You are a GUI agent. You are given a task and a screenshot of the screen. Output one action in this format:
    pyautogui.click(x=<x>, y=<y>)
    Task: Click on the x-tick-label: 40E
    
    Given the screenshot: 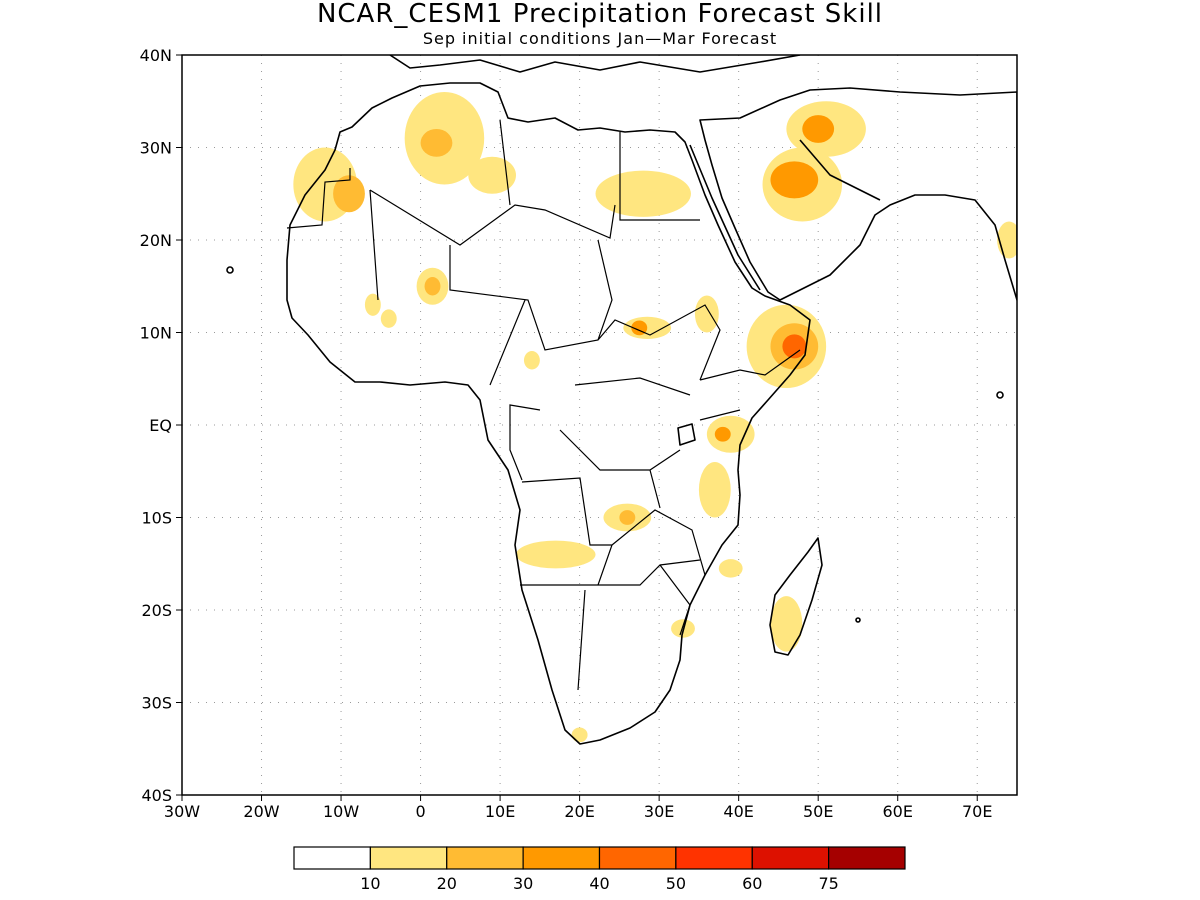 What is the action you would take?
    pyautogui.click(x=738, y=811)
    